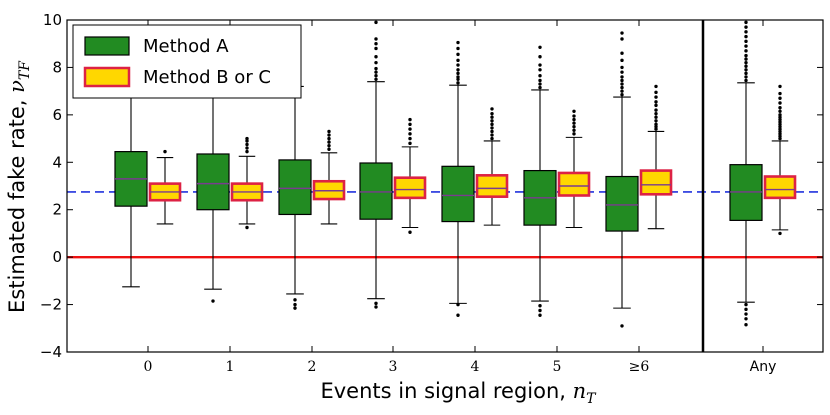  I want to click on x-tick-label-4: 4, so click(475, 367).